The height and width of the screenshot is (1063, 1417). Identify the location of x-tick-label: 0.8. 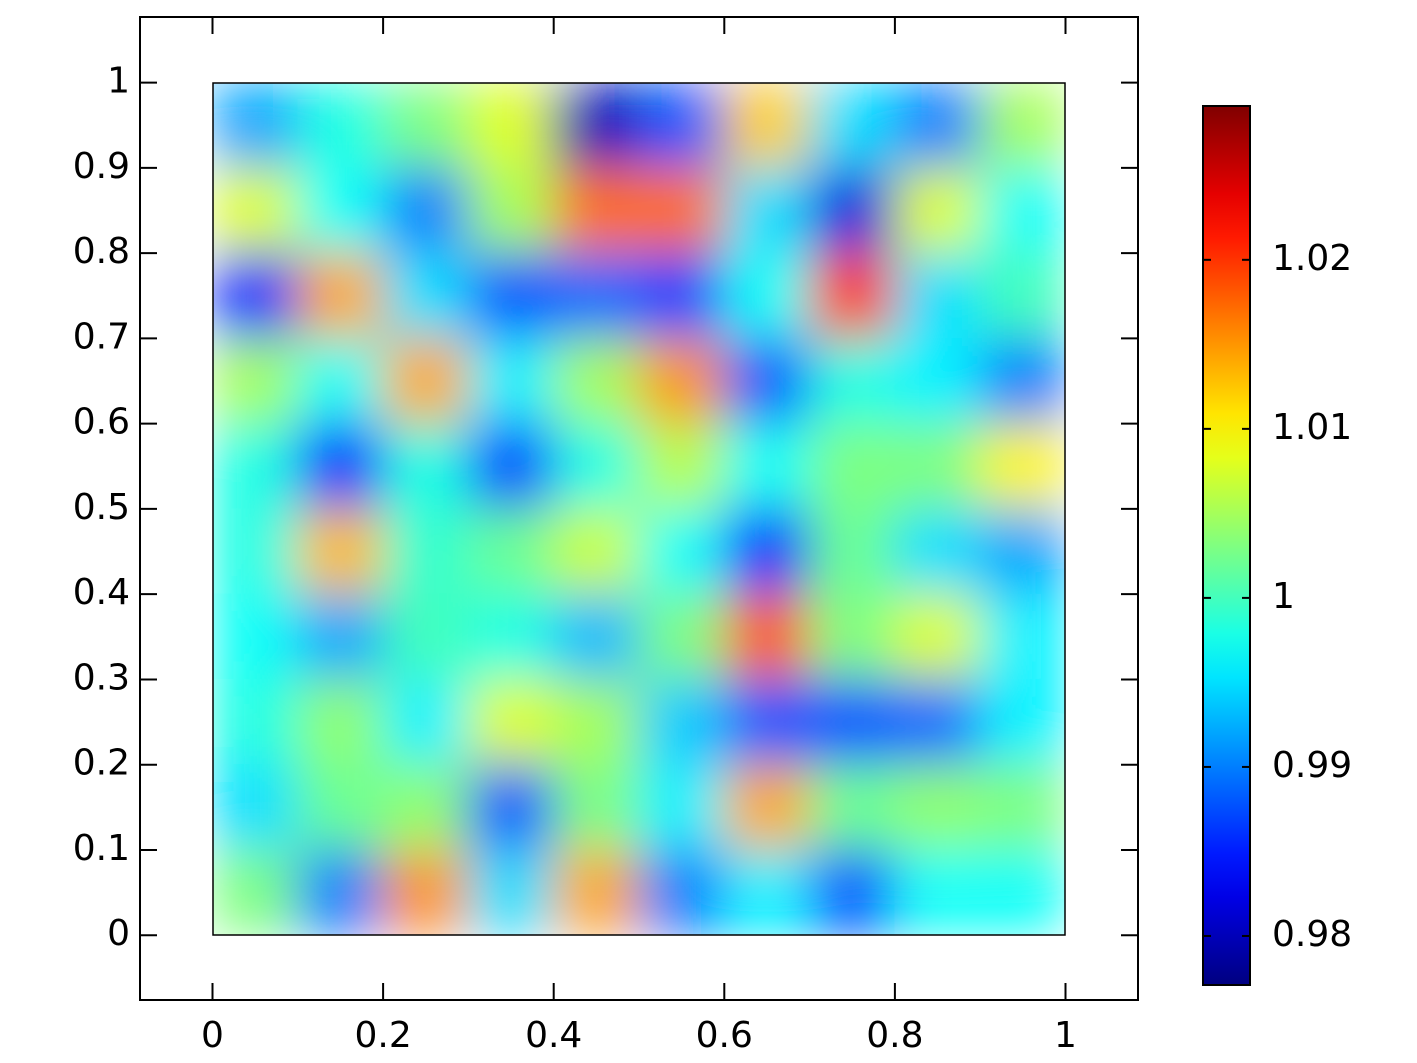
(894, 1035).